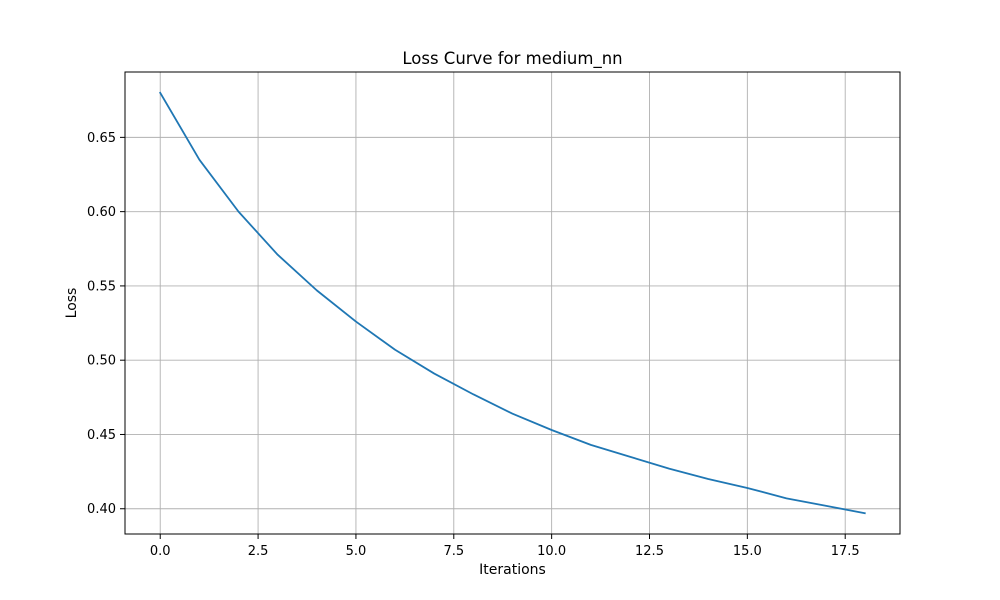  Describe the element at coordinates (101, 509) in the screenshot. I see `y-tick-label: 0.40` at that location.